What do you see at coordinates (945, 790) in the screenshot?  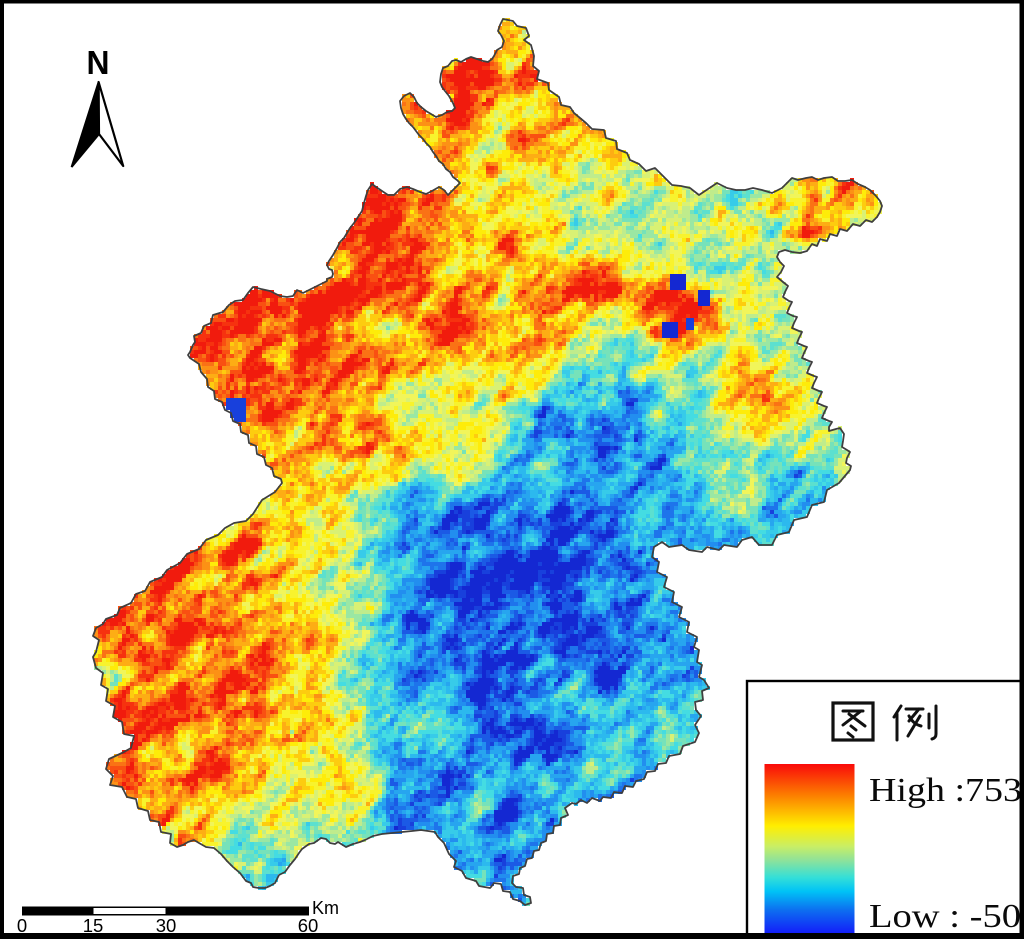 I see `svg-text: High :753` at bounding box center [945, 790].